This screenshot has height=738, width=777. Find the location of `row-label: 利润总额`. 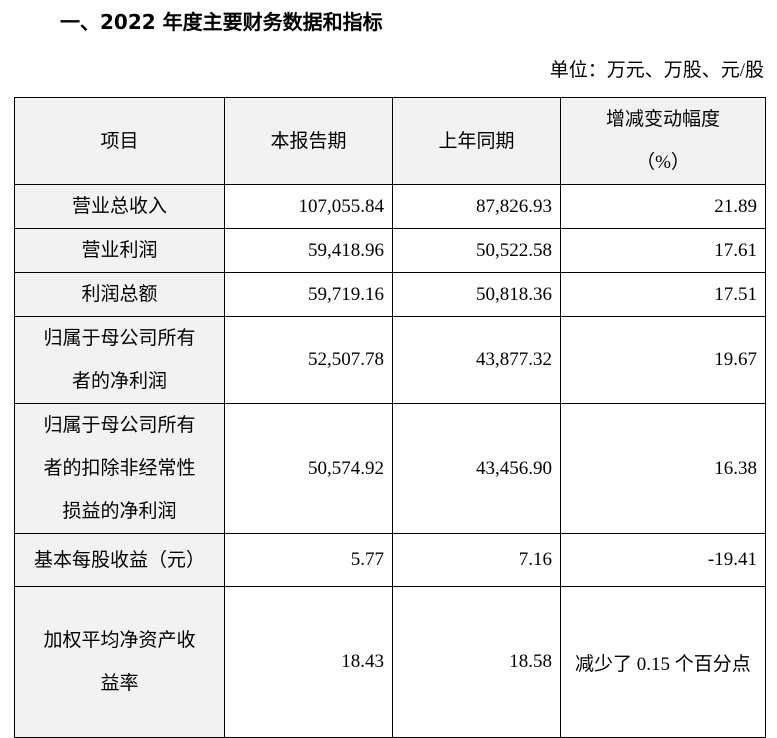

row-label: 利润总额 is located at coordinates (119, 294).